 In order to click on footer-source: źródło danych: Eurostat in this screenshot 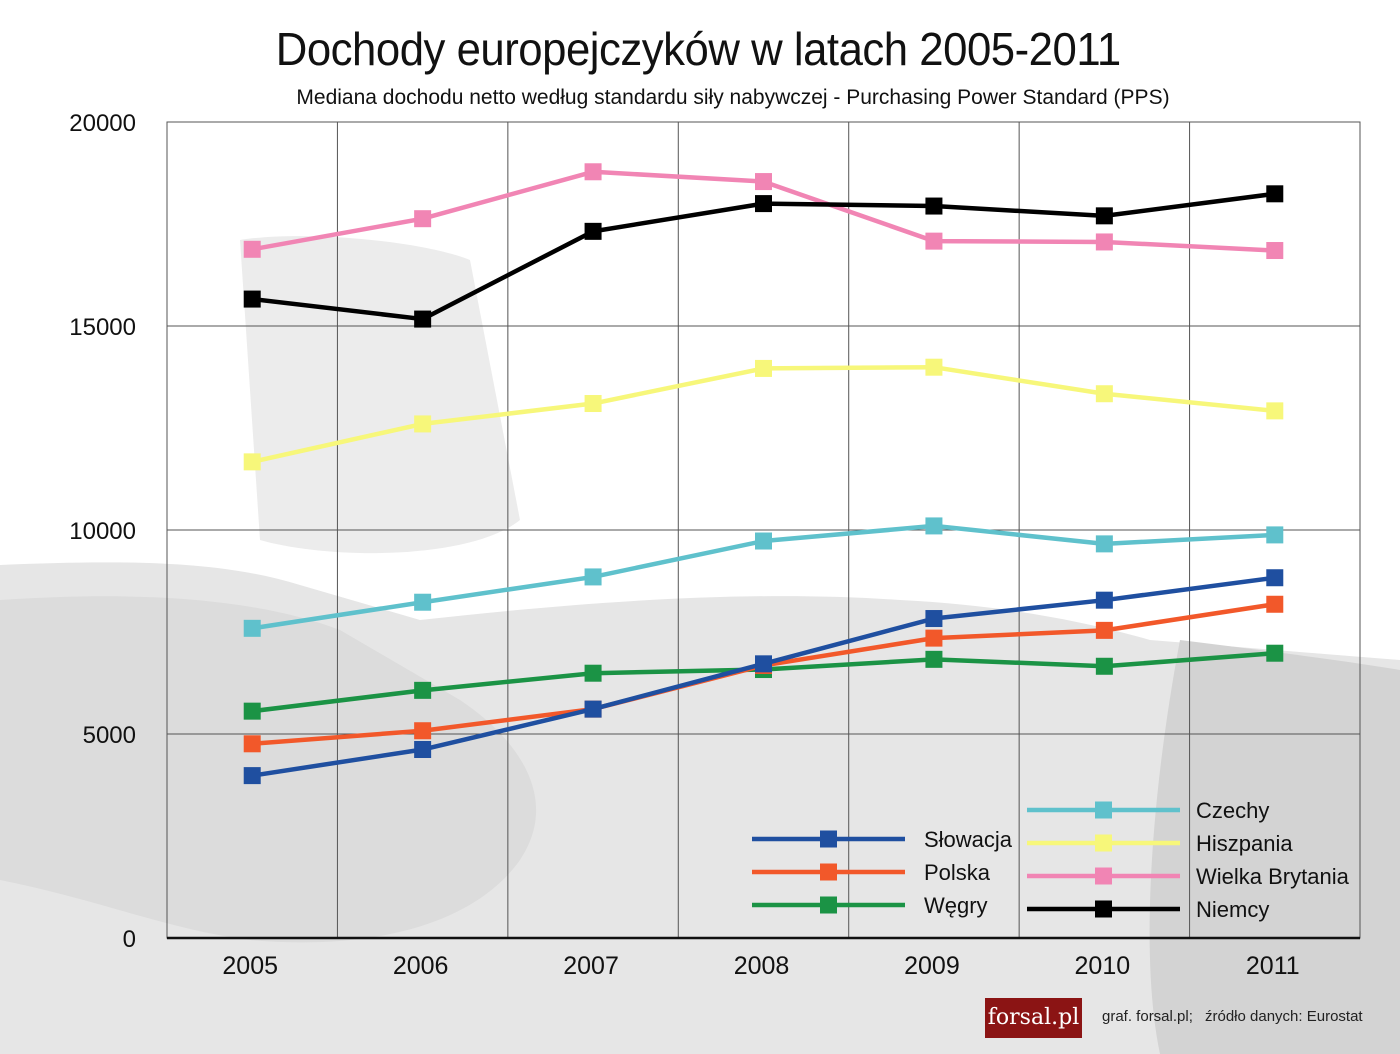, I will do `click(1284, 1016)`.